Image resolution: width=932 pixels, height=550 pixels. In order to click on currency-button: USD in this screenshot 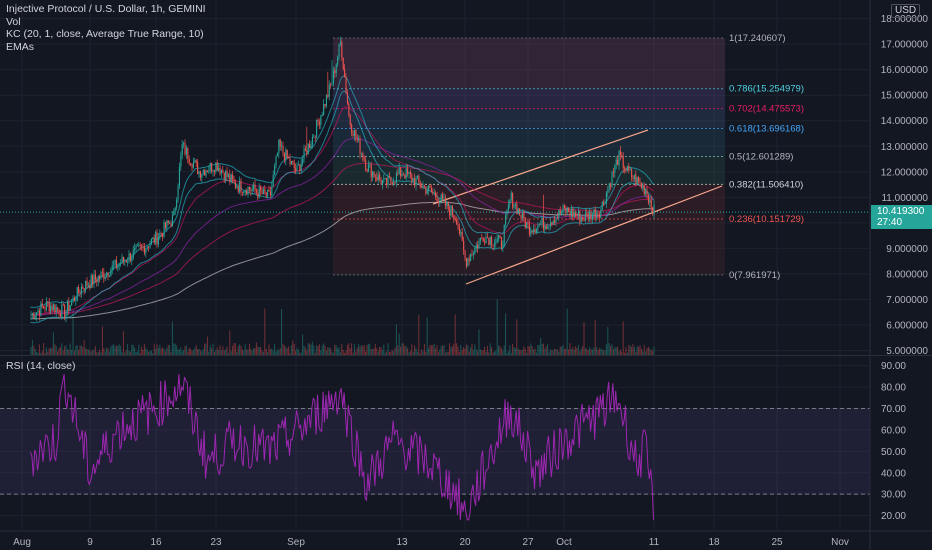, I will do `click(906, 11)`.